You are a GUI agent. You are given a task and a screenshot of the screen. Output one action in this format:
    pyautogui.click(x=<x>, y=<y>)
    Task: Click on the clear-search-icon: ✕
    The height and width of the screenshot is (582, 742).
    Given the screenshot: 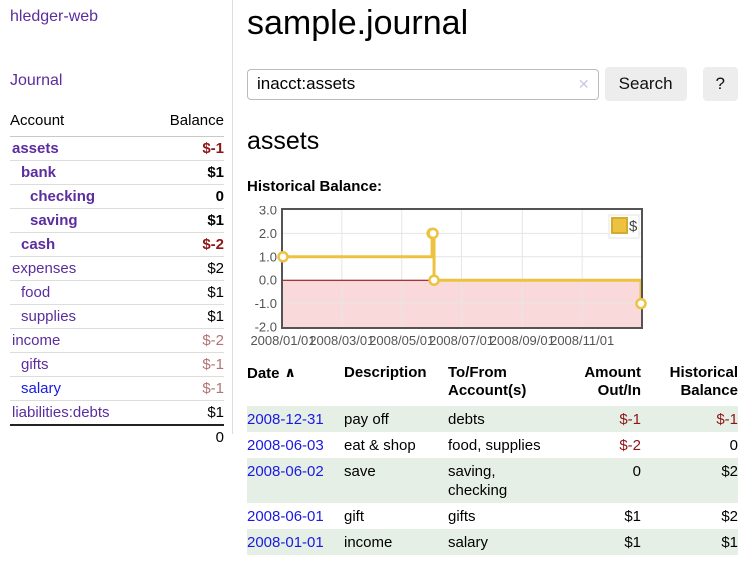 What is the action you would take?
    pyautogui.click(x=583, y=83)
    